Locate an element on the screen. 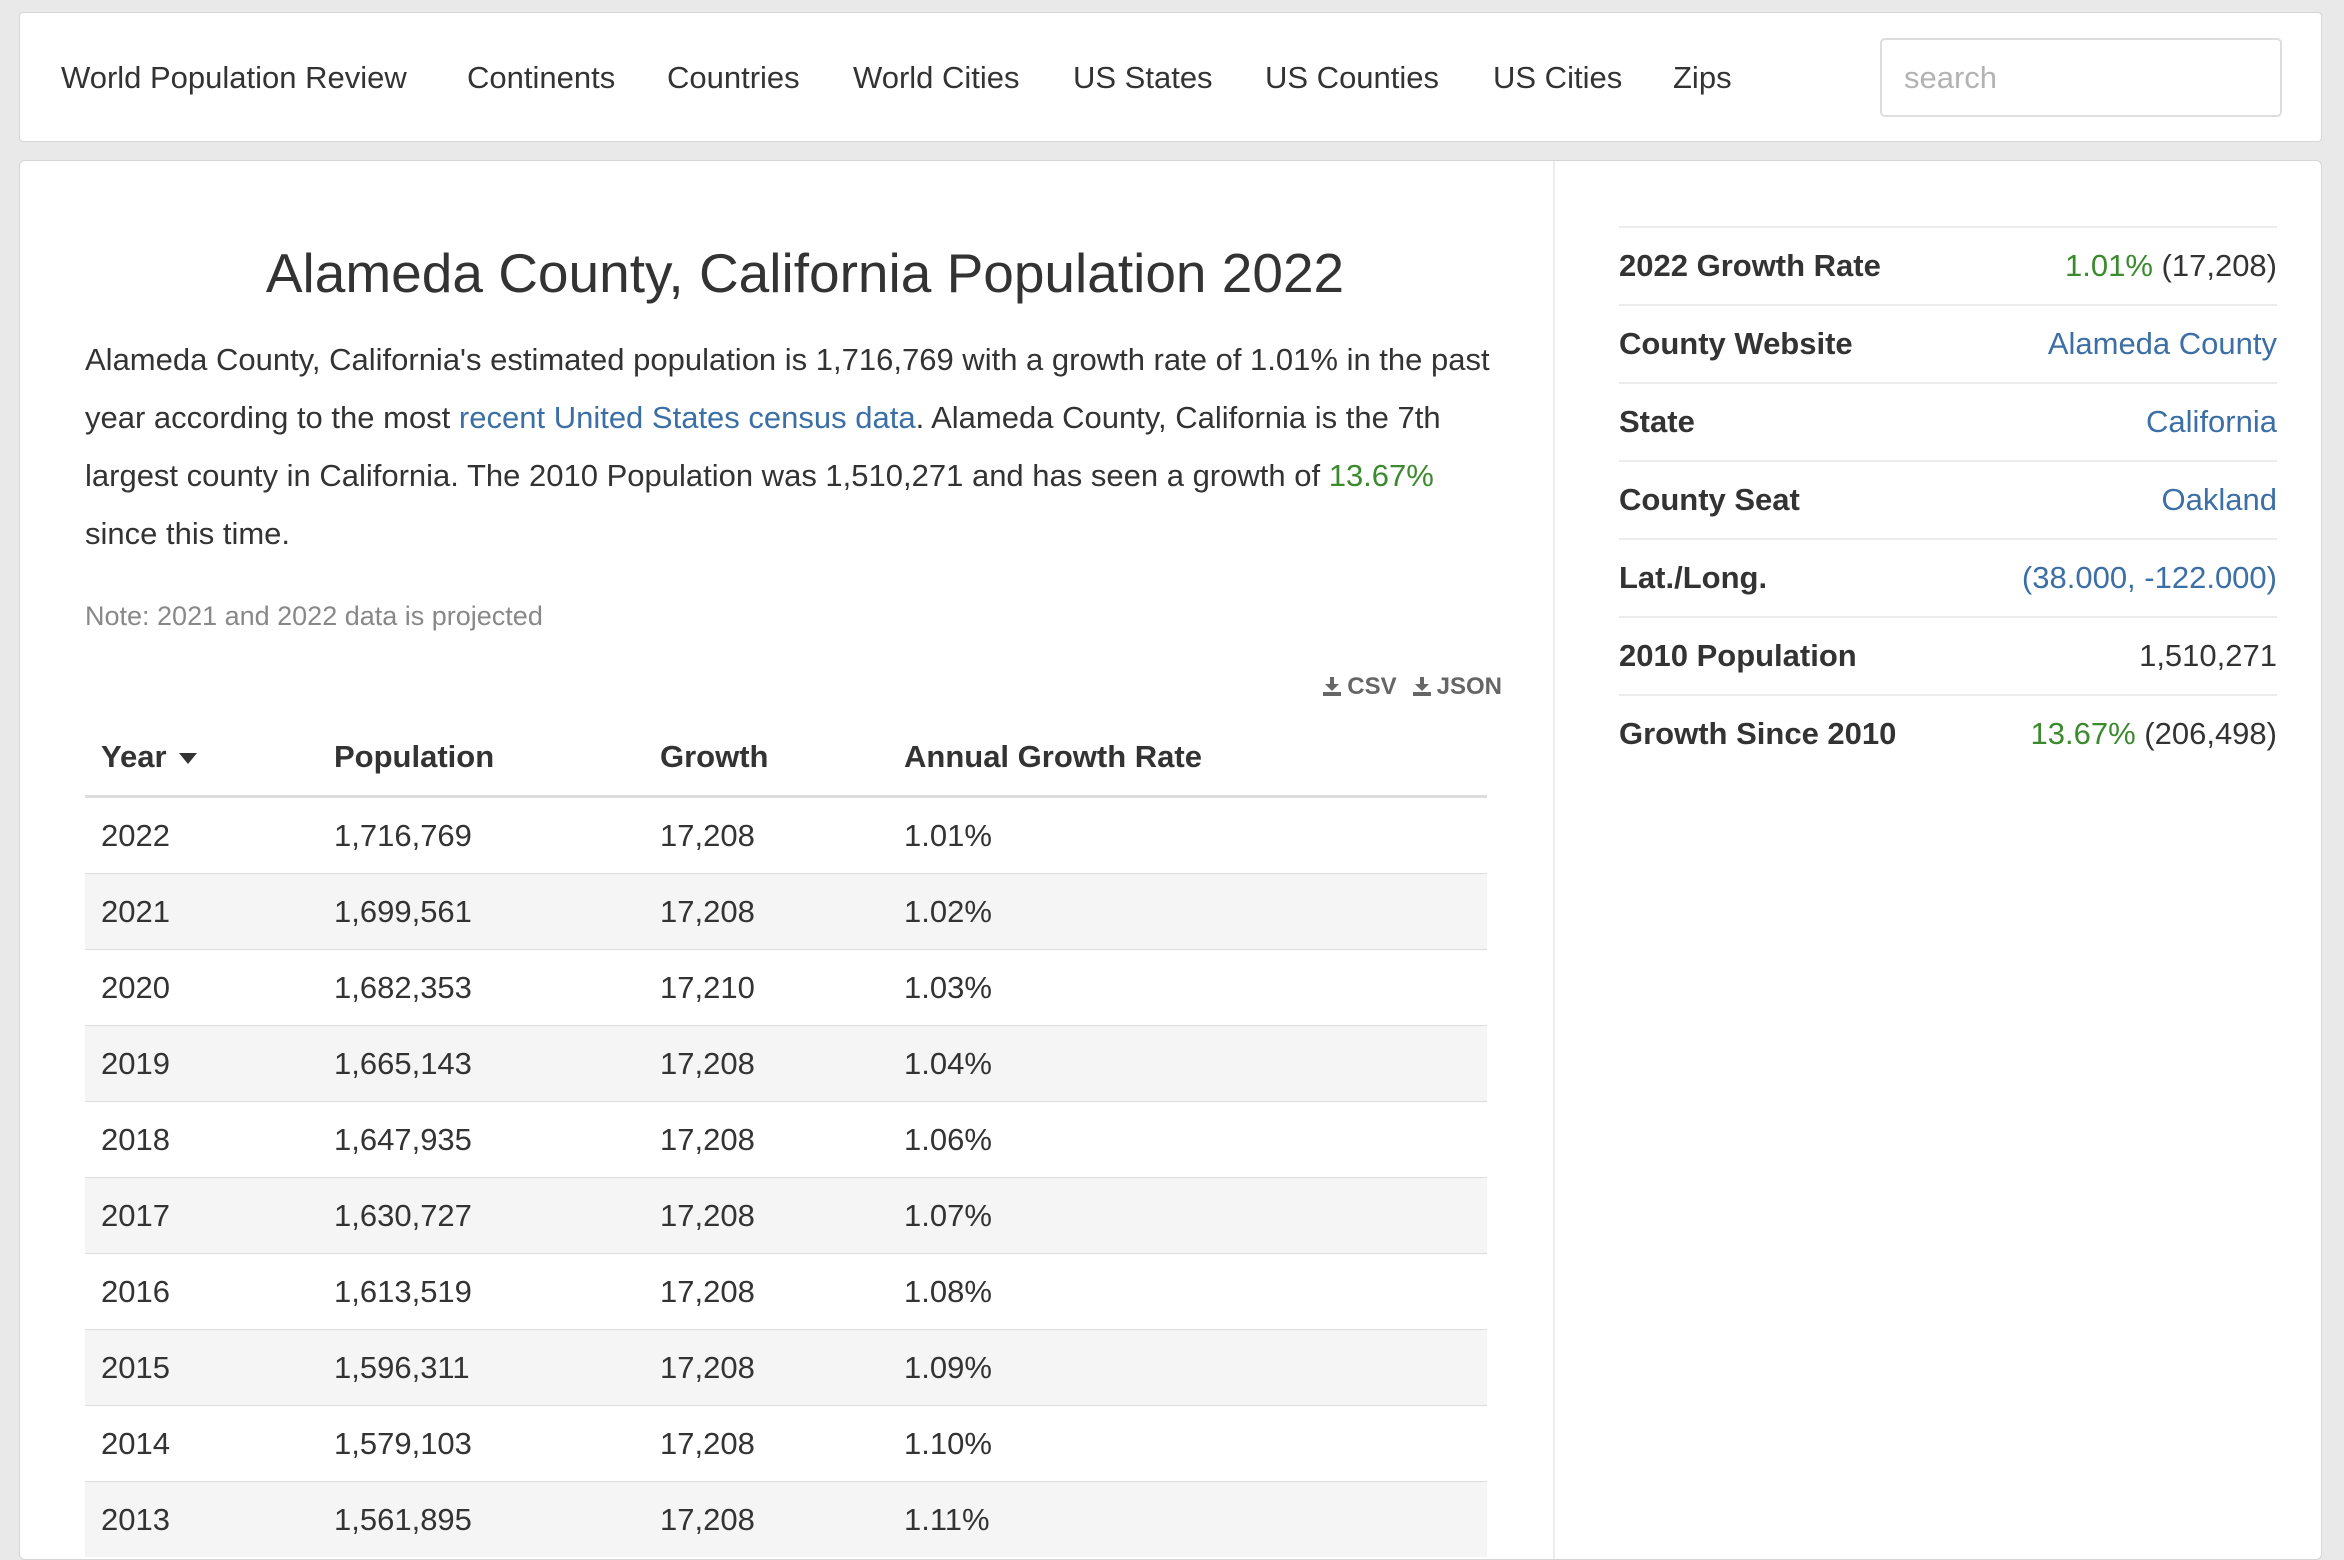 This screenshot has height=1560, width=2344. fact-county-seat: County Seat Oakland is located at coordinates (1948, 499).